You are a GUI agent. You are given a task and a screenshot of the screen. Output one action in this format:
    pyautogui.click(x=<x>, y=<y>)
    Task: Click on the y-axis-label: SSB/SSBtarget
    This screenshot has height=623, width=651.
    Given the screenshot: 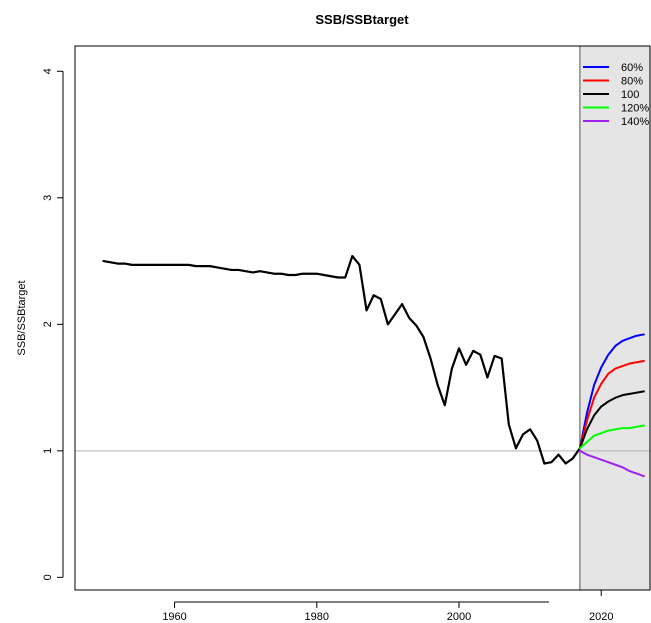 What is the action you would take?
    pyautogui.click(x=22, y=317)
    